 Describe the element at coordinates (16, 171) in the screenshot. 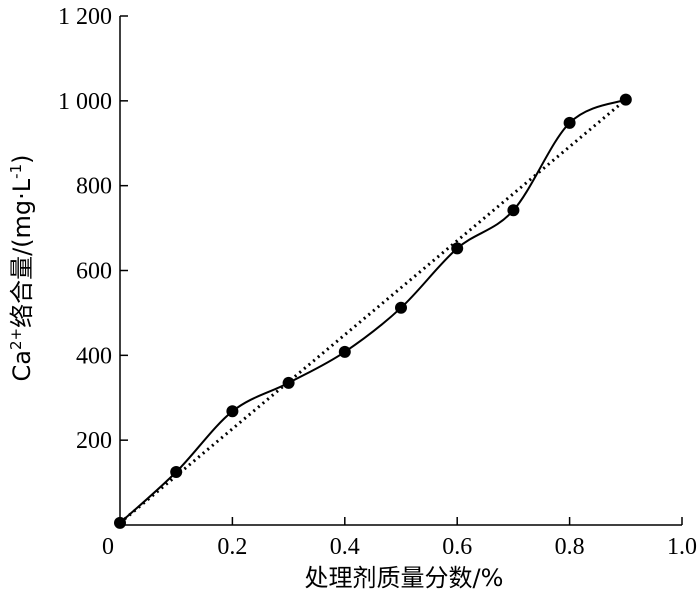

I see `y-axis-title-sup2: -1` at that location.